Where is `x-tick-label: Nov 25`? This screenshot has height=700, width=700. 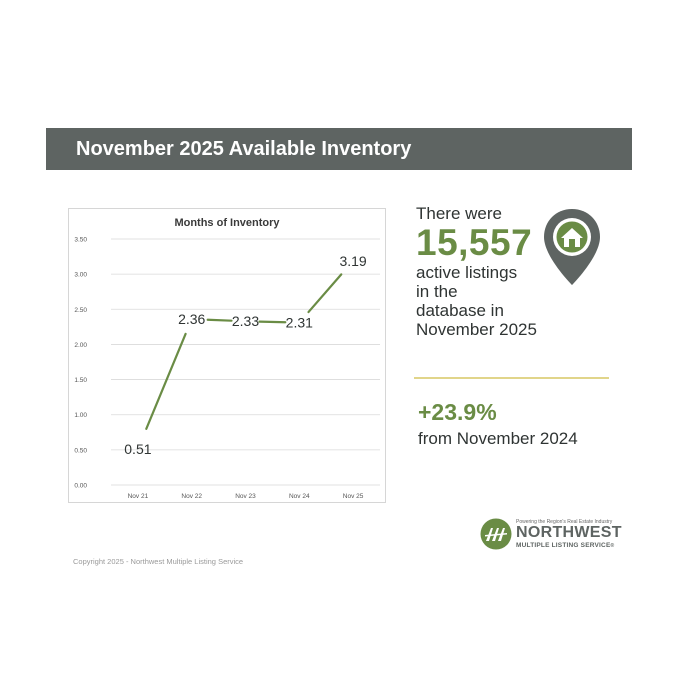 x-tick-label: Nov 25 is located at coordinates (353, 496).